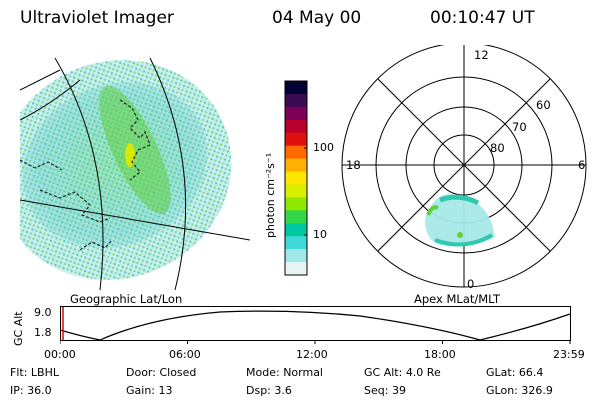  I want to click on altitude-timeline, so click(315, 325).